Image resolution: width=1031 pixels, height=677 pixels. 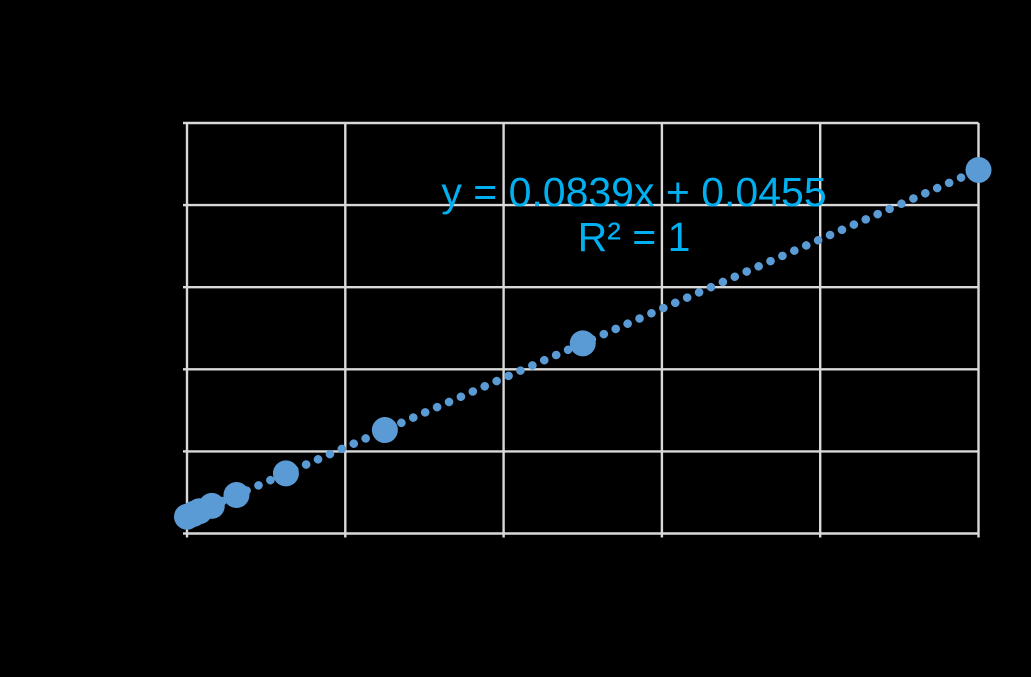 What do you see at coordinates (634, 237) in the screenshot?
I see `trendline-r-squared-text: R² = 1` at bounding box center [634, 237].